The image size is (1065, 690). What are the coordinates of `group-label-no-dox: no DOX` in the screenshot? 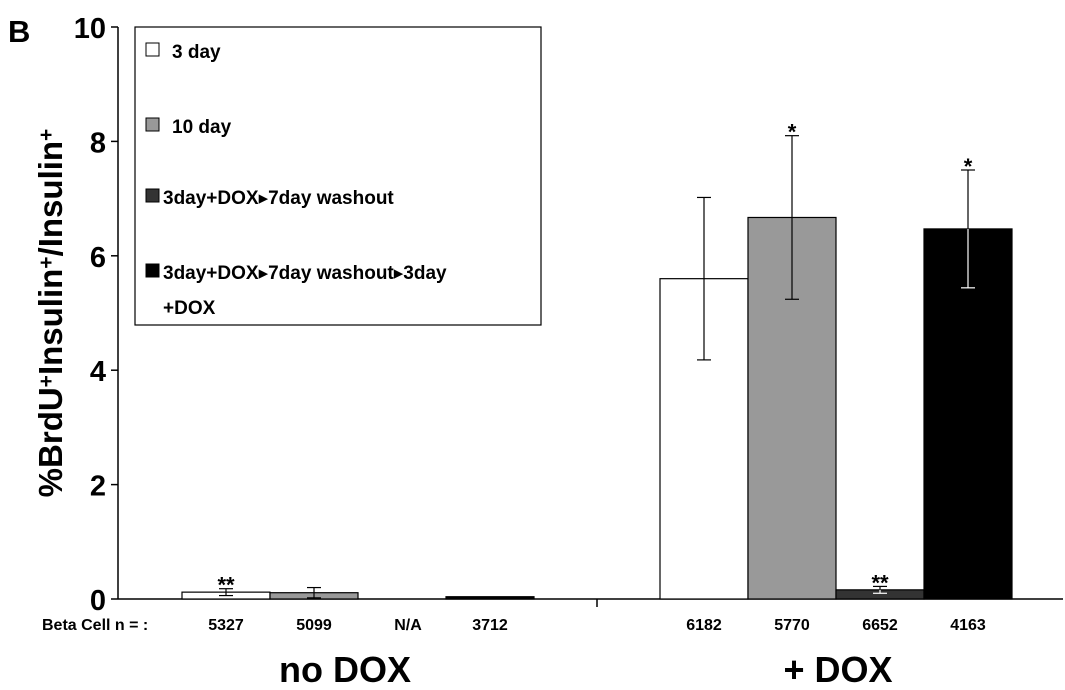 It's located at (345, 667).